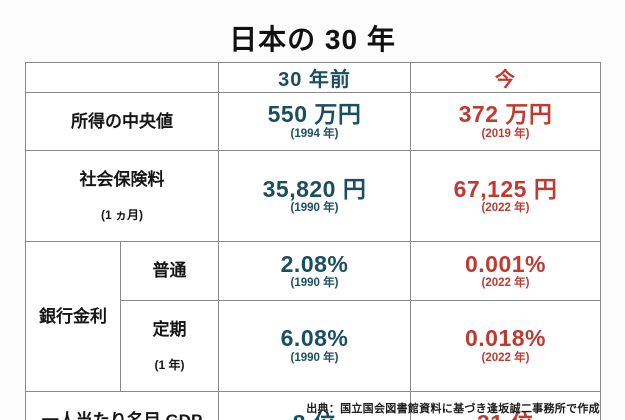  I want to click on header-row: 30 年前 今, so click(313, 77).